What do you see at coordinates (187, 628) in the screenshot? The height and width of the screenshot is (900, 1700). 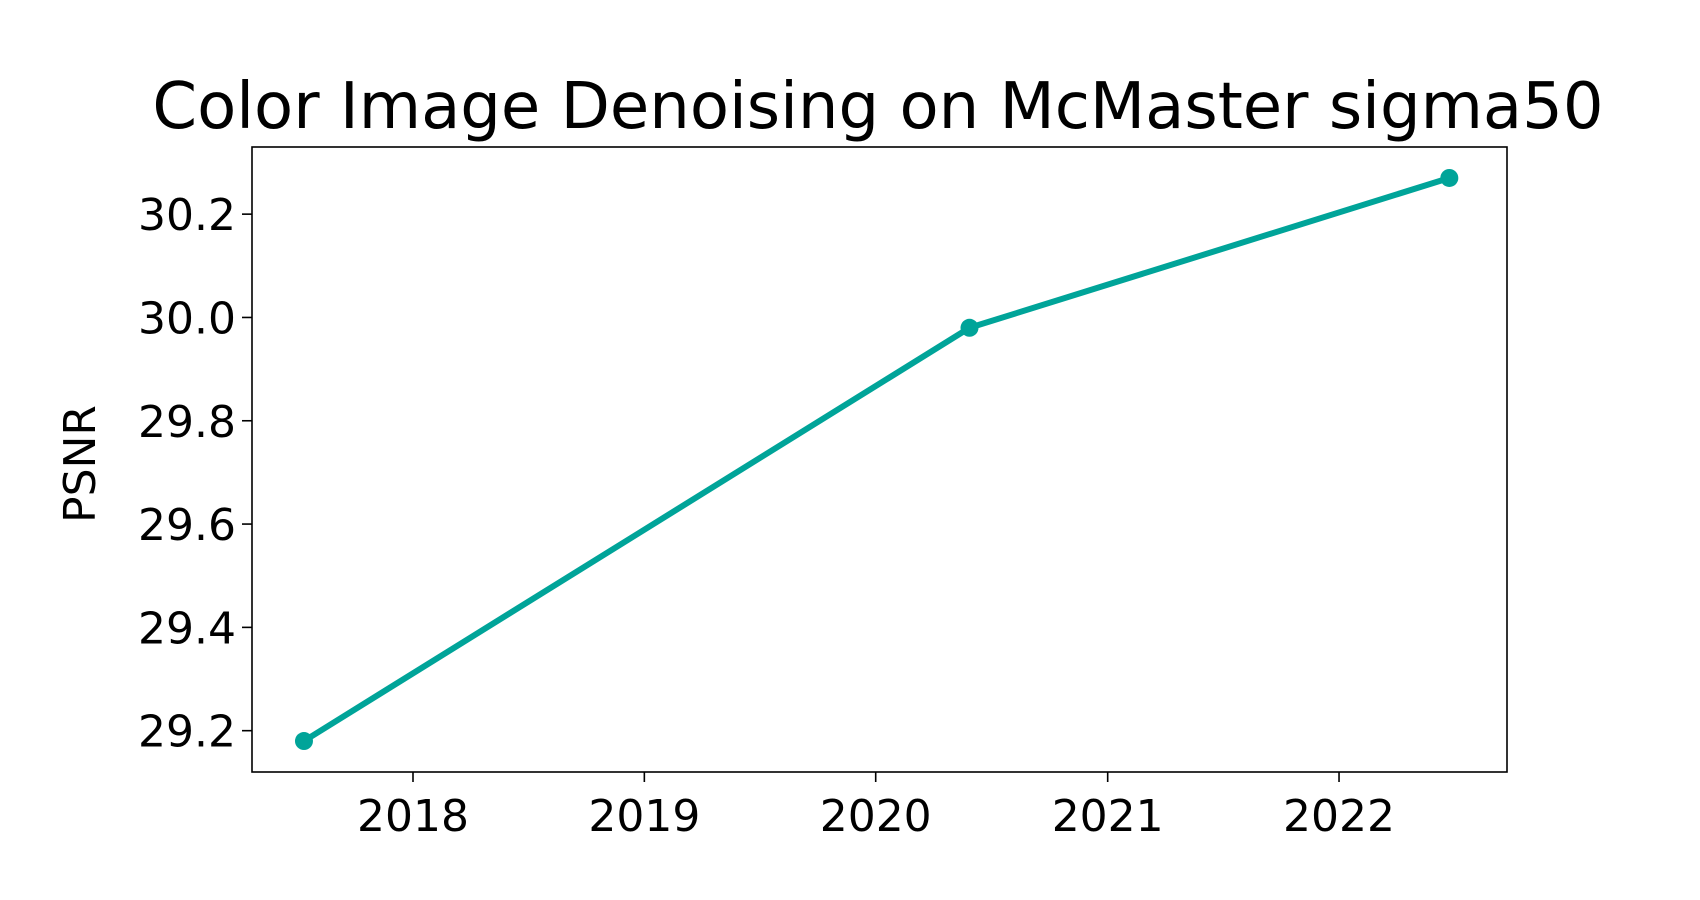 I see `y-tick-label: 29.4` at bounding box center [187, 628].